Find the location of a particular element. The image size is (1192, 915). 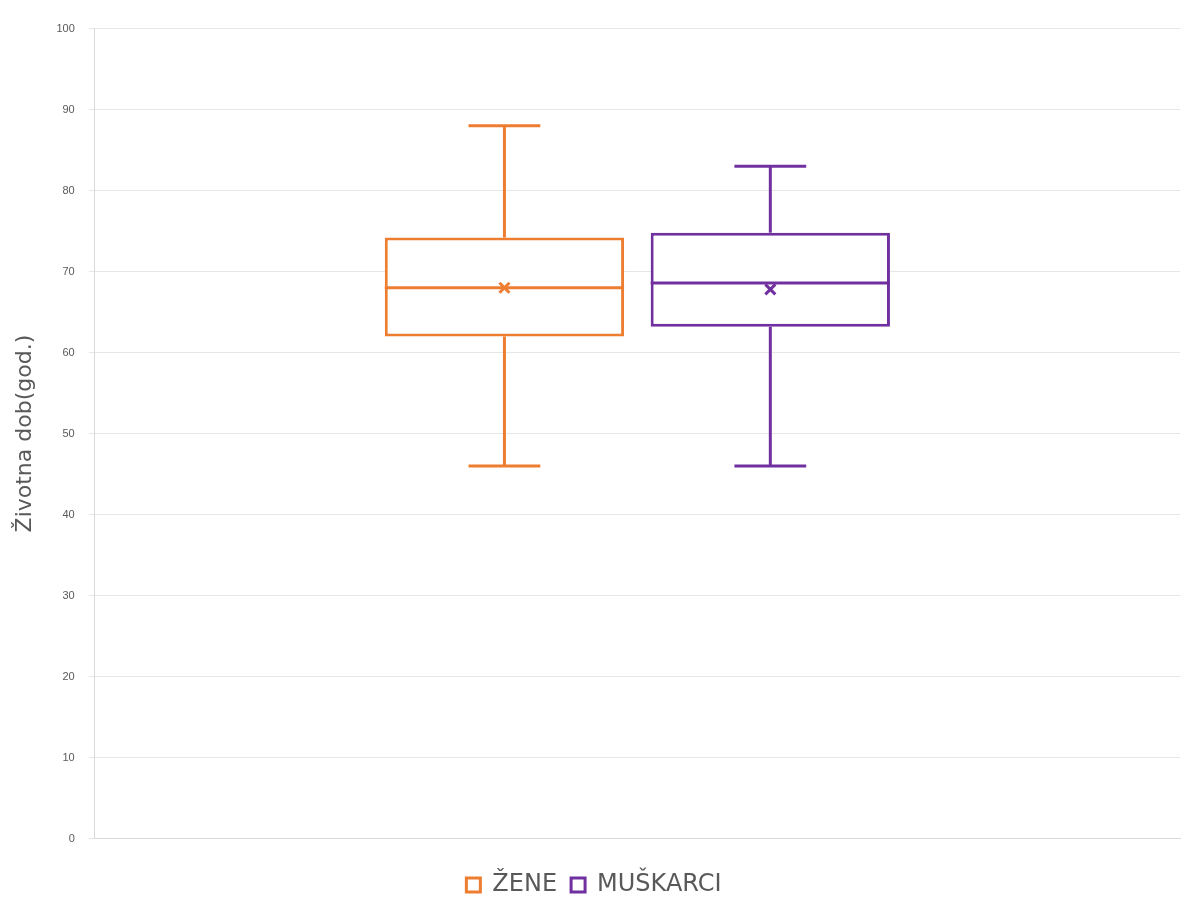

legend-label: ŽENE is located at coordinates (525, 883).